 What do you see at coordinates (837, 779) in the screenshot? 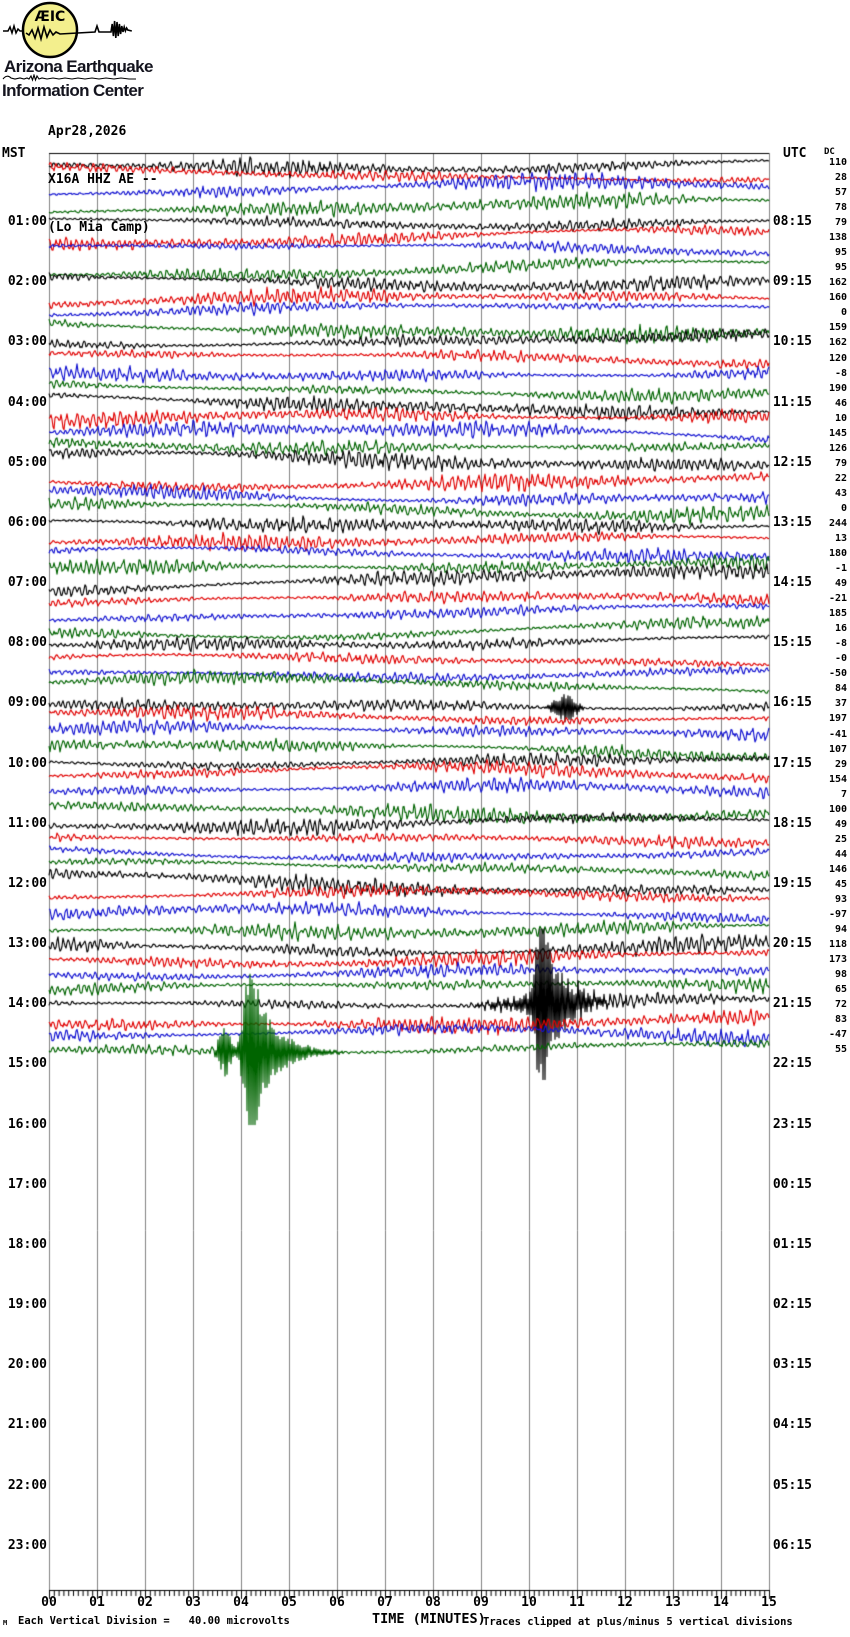
I see `dc-value: 154` at bounding box center [837, 779].